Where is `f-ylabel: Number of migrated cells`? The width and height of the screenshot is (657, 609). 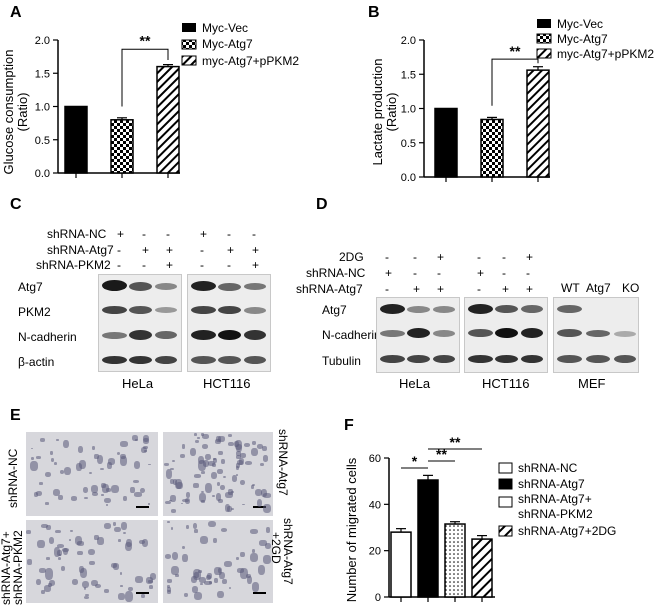 f-ylabel: Number of migrated cells is located at coordinates (351, 529).